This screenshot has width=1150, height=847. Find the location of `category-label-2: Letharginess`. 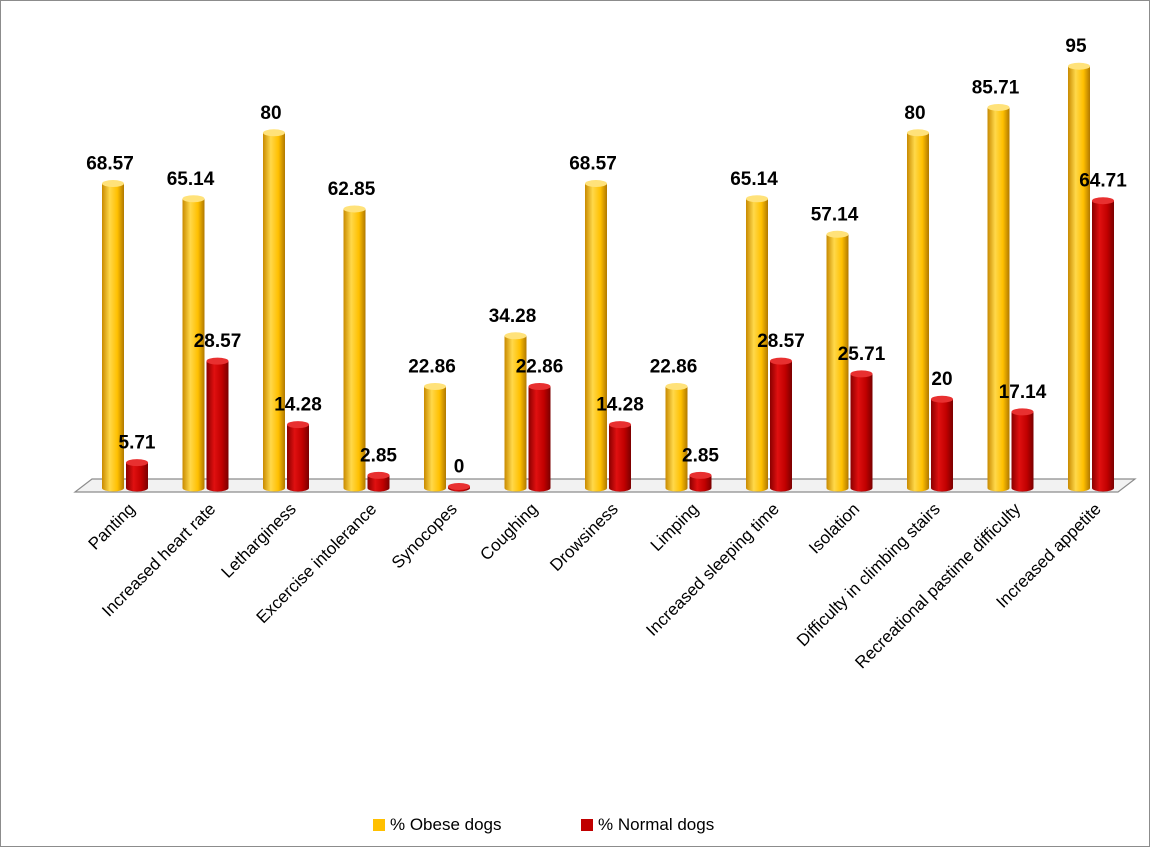

category-label-2: Letharginess is located at coordinates (259, 540).